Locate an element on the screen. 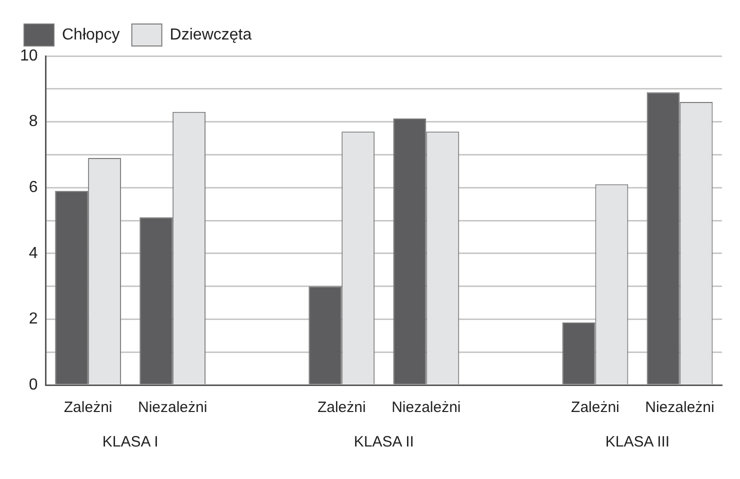  legend-label: Chłopcy is located at coordinates (91, 35).